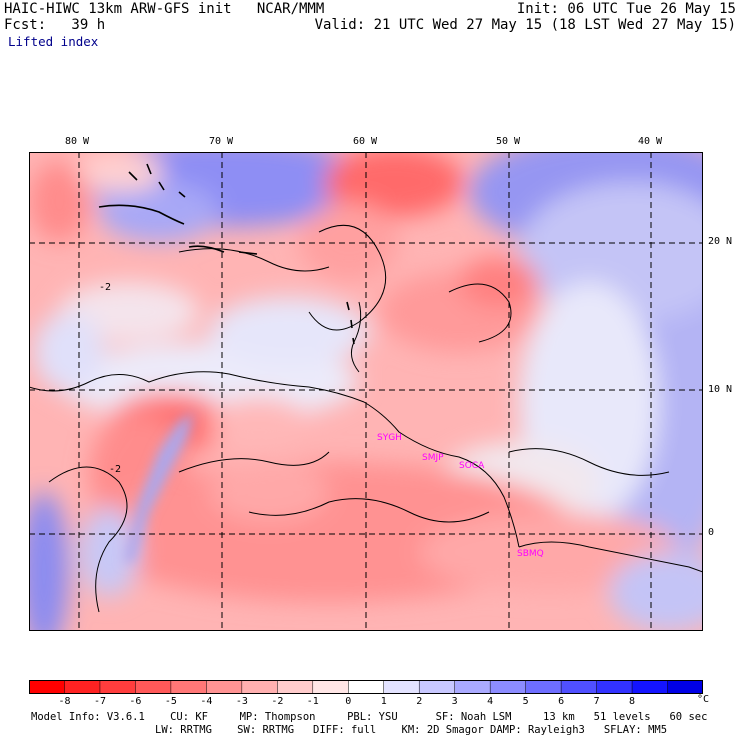 The width and height of the screenshot is (740, 740). What do you see at coordinates (508, 141) in the screenshot?
I see `lon-label-50w: 50 W` at bounding box center [508, 141].